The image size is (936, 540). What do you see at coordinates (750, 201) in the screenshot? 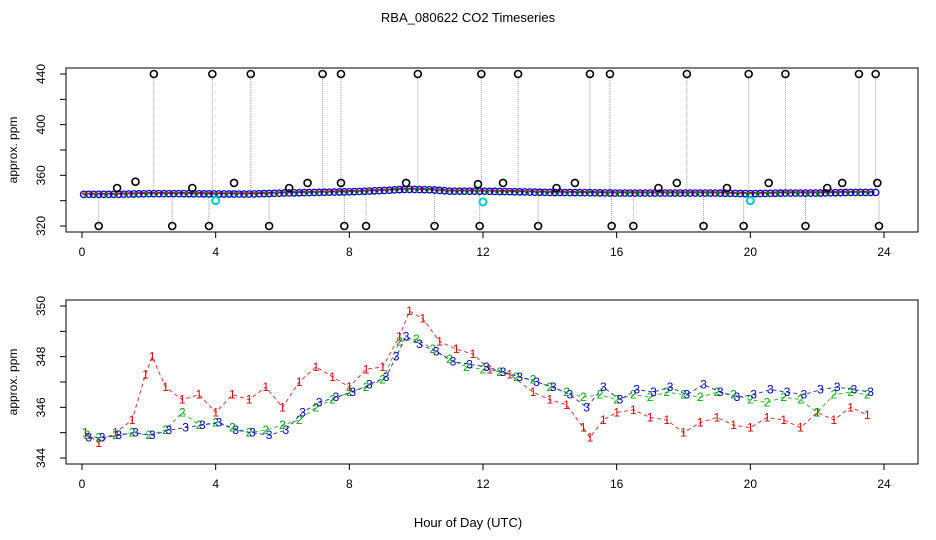
I see `cyan-point` at bounding box center [750, 201].